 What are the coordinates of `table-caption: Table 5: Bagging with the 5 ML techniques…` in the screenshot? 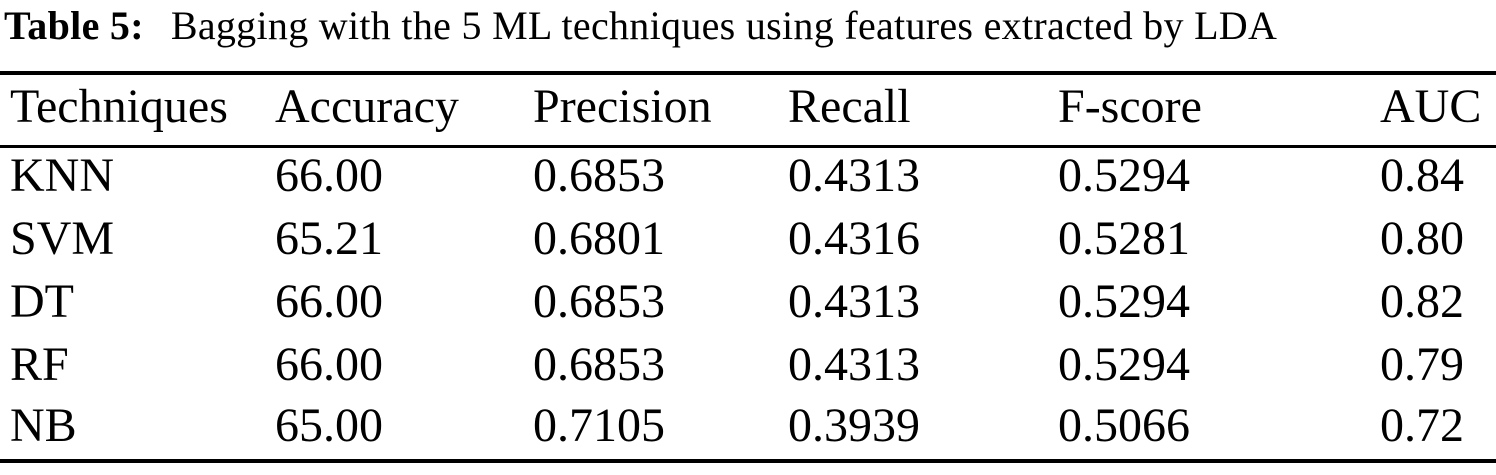 It's located at (749, 26).